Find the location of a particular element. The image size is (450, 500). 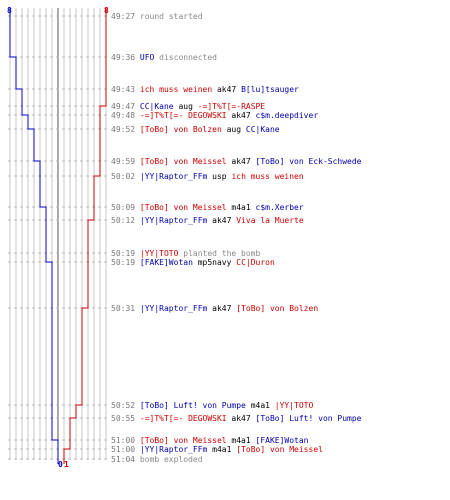

log-entry: 49:36 UFO disconnected is located at coordinates (164, 57).